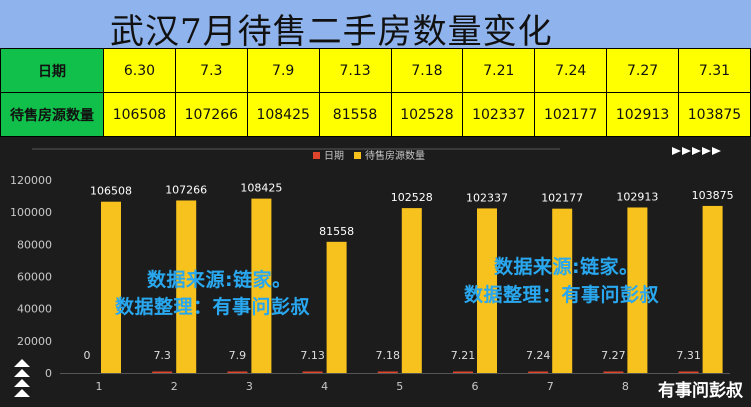 This screenshot has width=751, height=407. What do you see at coordinates (312, 355) in the screenshot?
I see `data-label-date: 7.13` at bounding box center [312, 355].